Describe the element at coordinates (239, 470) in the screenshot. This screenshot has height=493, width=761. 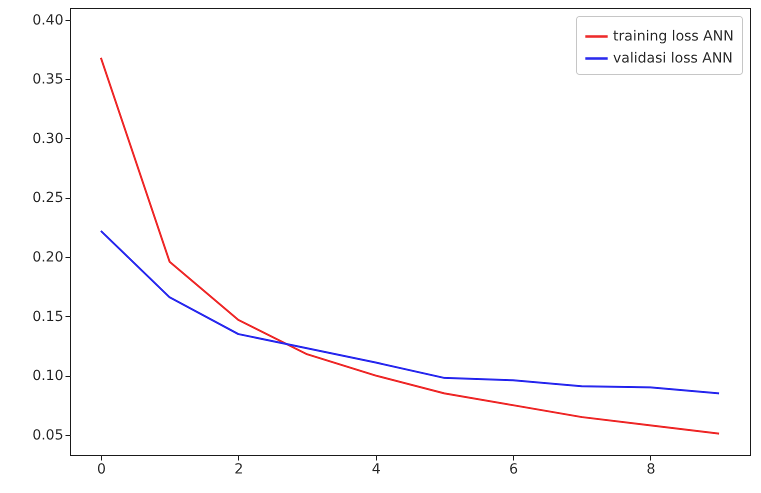
I see `x-tick-label: 2` at that location.